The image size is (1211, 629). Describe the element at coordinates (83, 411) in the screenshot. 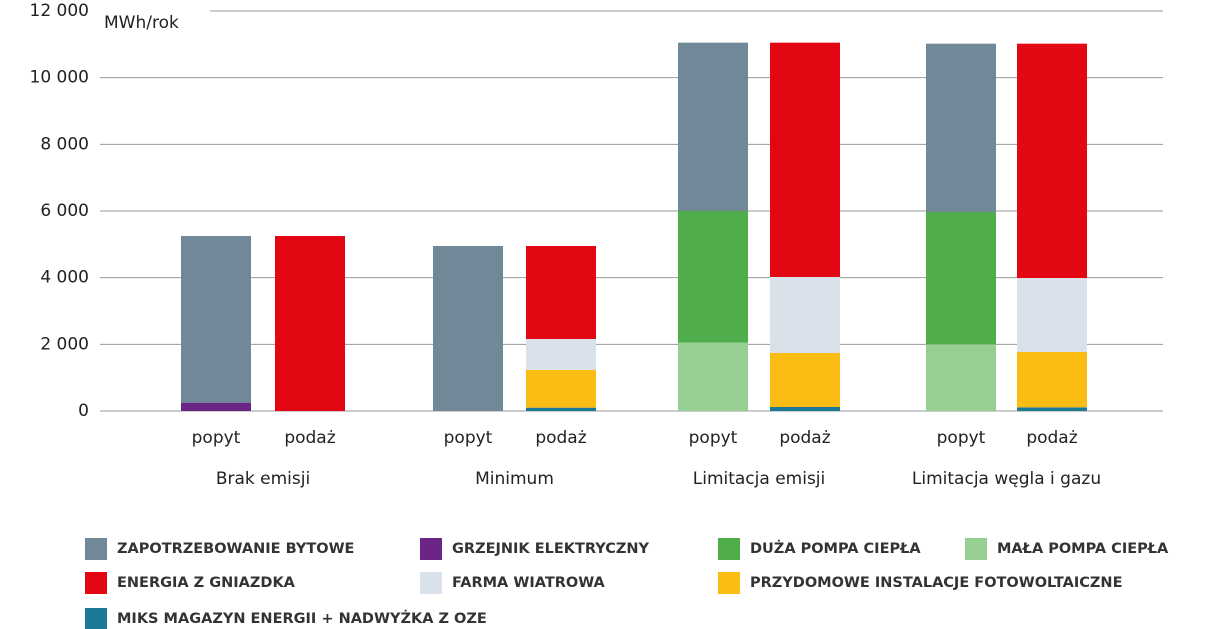

I see `y-tick-label: 0` at that location.